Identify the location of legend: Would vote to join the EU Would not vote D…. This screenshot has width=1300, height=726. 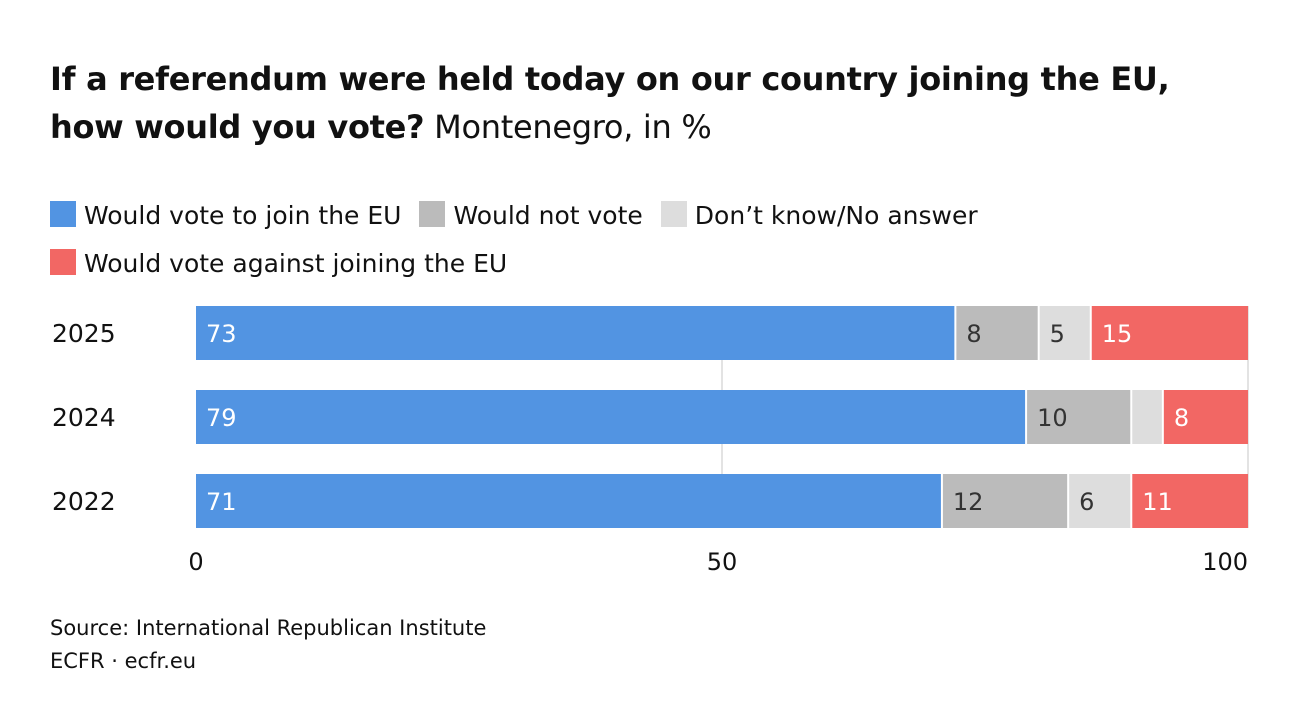
(640, 240).